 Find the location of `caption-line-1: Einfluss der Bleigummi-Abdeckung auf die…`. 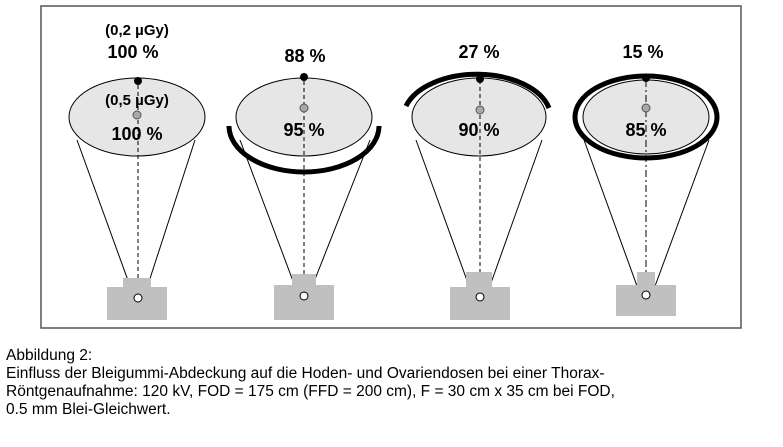

caption-line-1: Einfluss der Bleigummi-Abdeckung auf die… is located at coordinates (305, 373).